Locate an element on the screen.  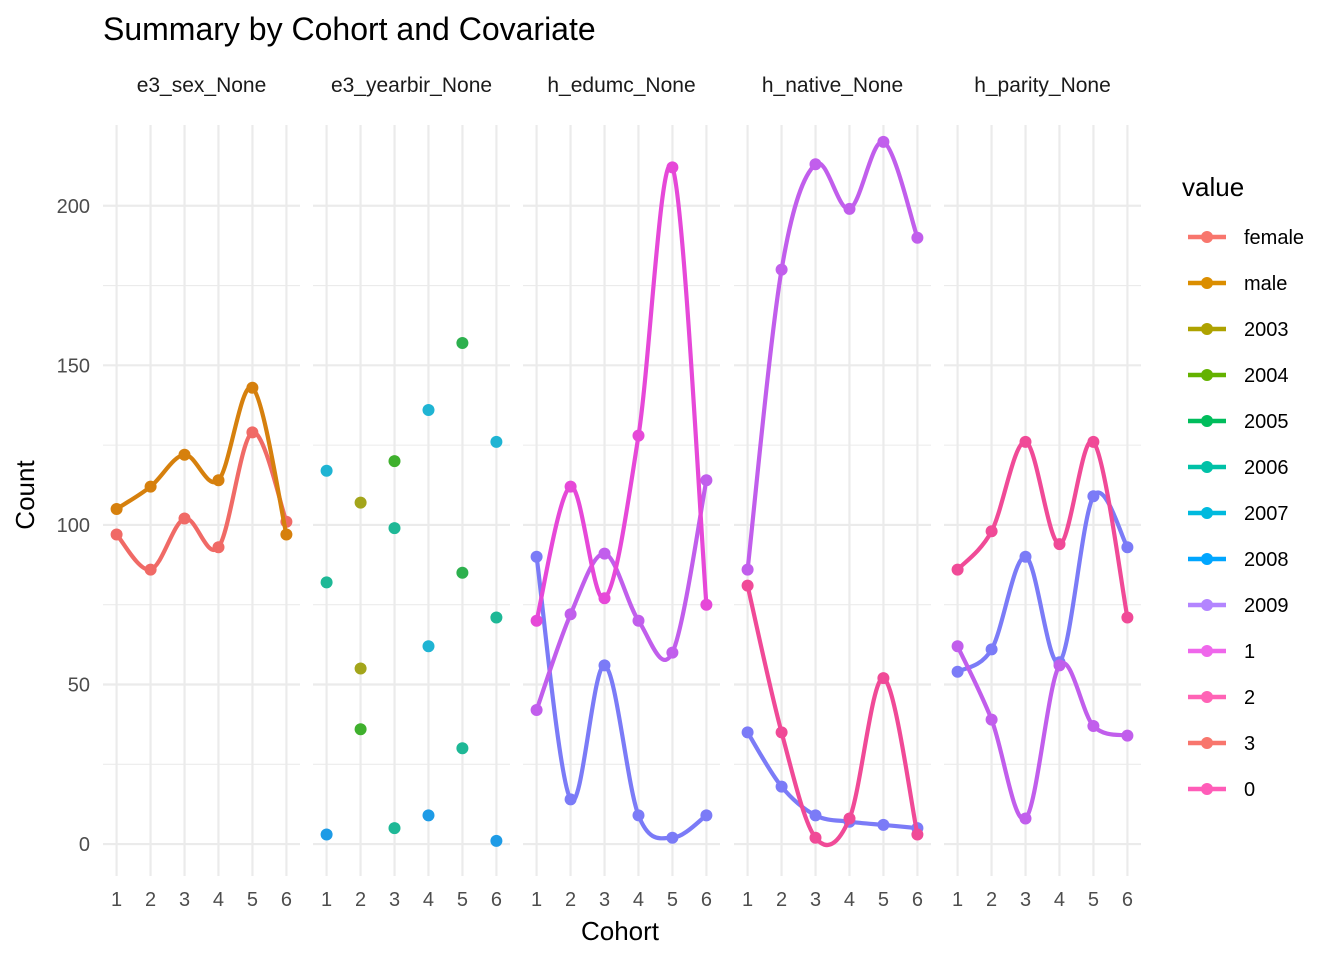
y-tick-label: 100 is located at coordinates (73, 526).